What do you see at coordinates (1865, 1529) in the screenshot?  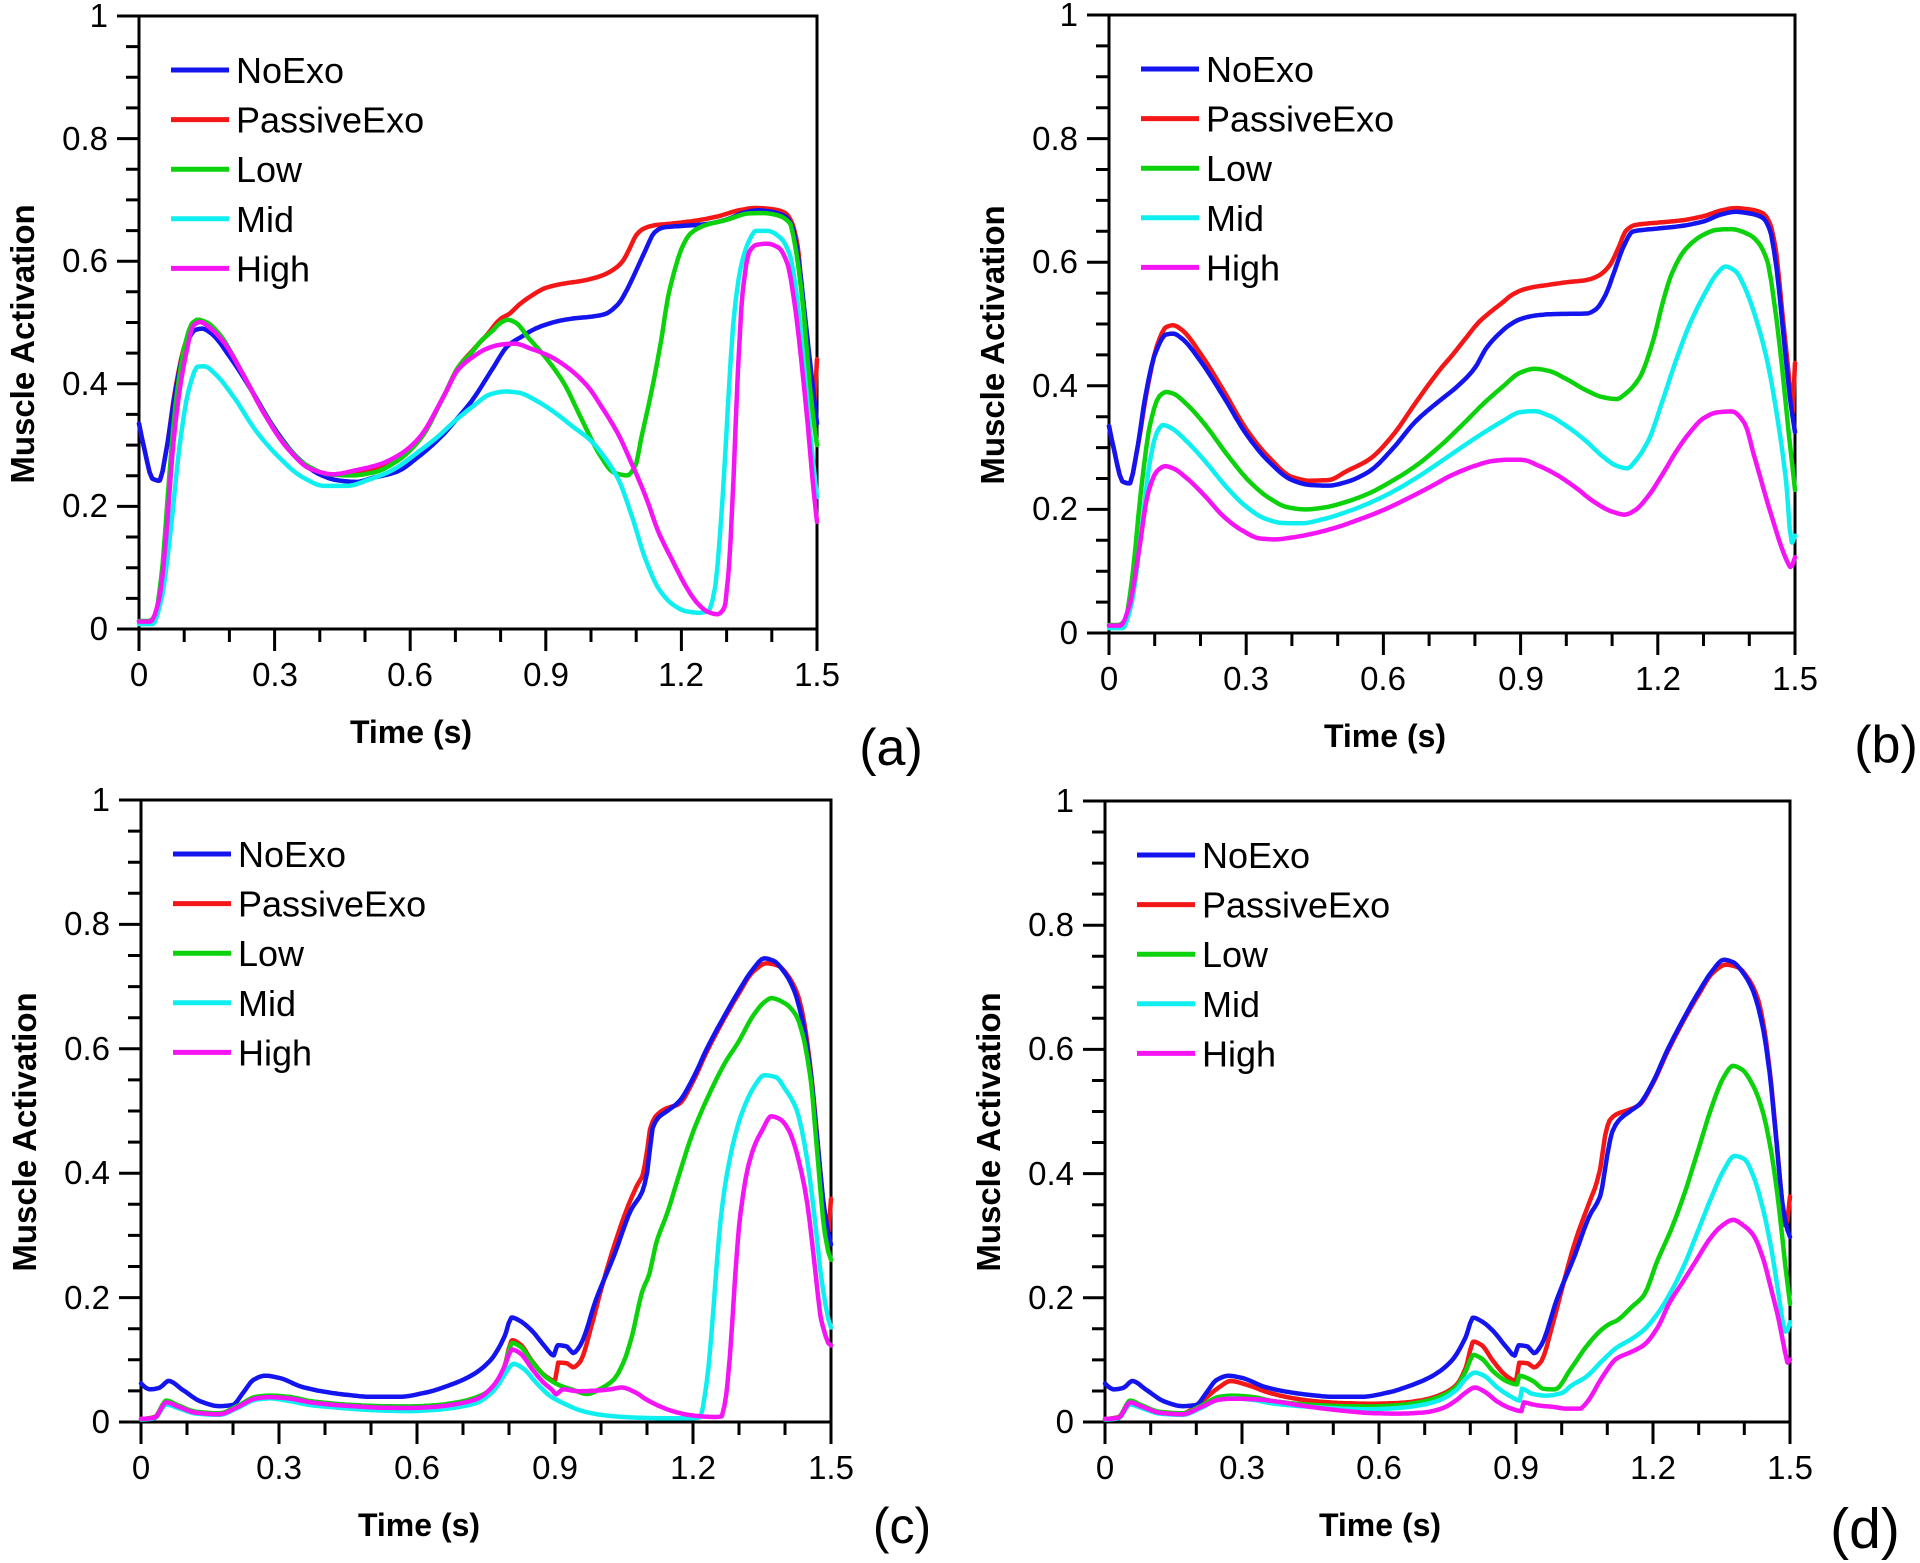 I see `svg-text: (d)` at bounding box center [1865, 1529].